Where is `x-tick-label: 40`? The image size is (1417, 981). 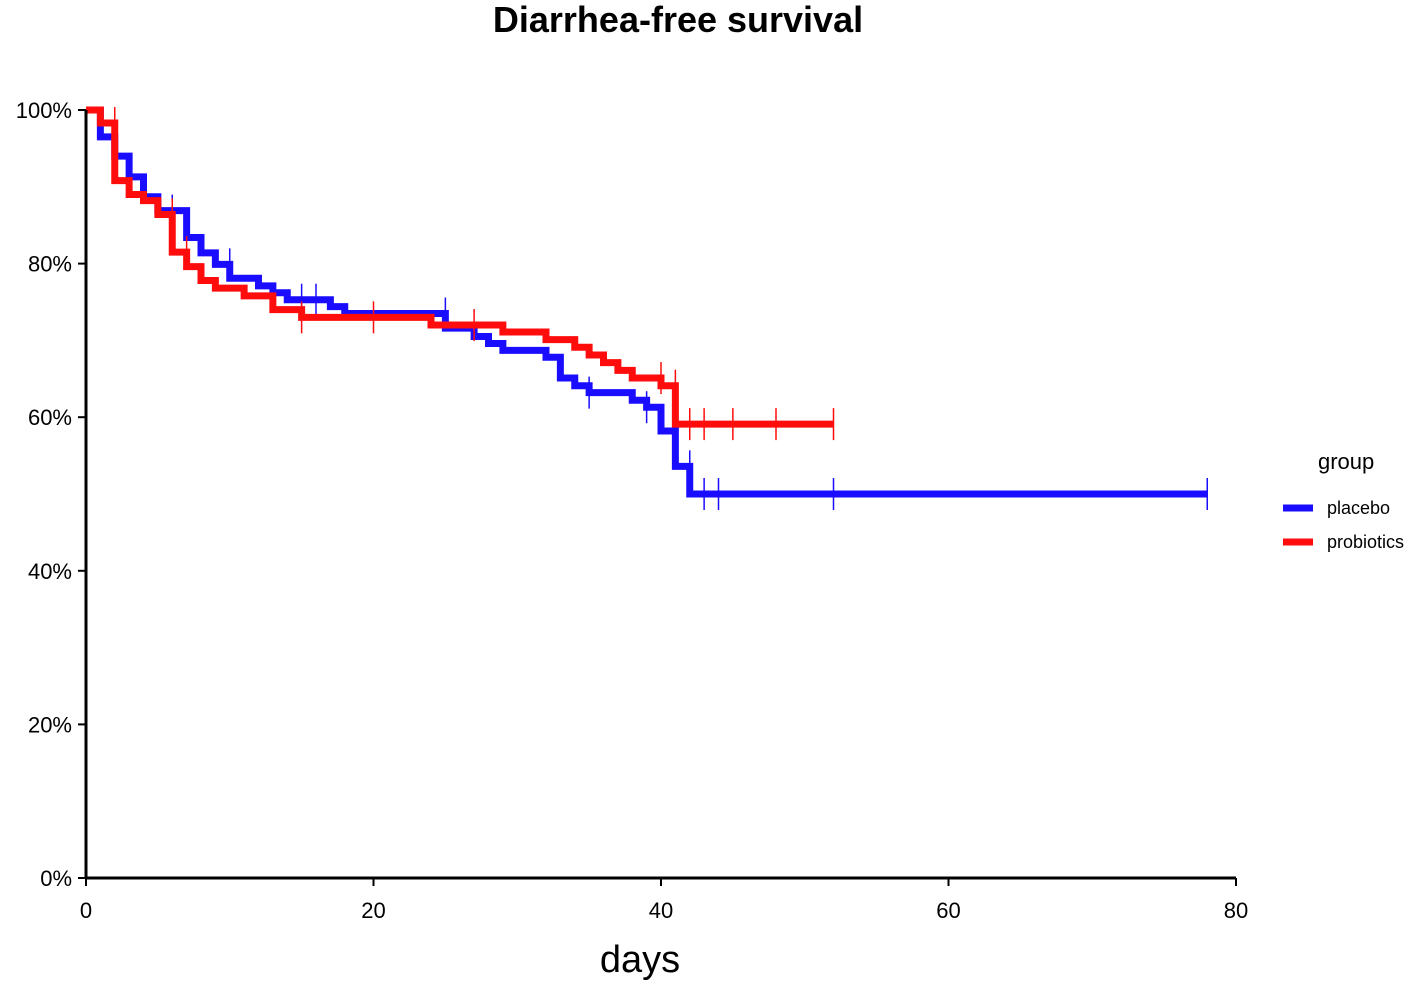 x-tick-label: 40 is located at coordinates (661, 910).